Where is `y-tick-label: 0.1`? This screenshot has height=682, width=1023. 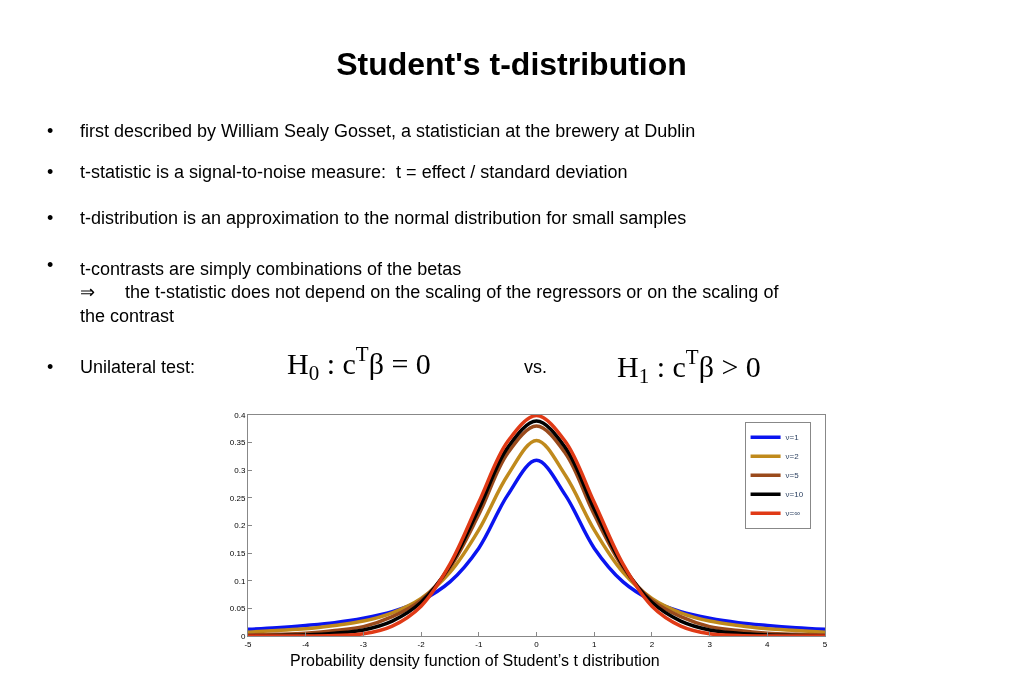
y-tick-label: 0.1 is located at coordinates (240, 581).